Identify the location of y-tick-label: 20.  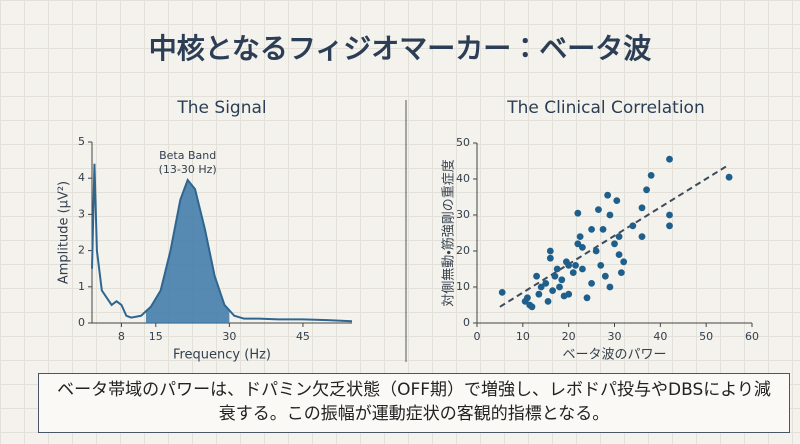
(463, 250).